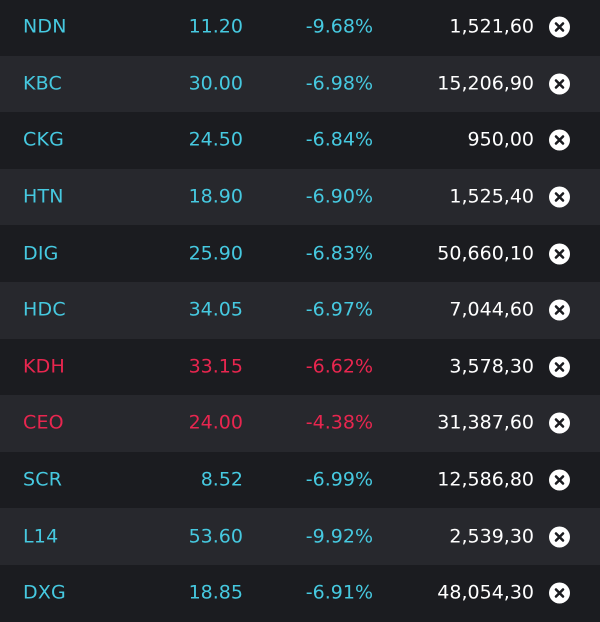 The height and width of the screenshot is (622, 600). What do you see at coordinates (491, 309) in the screenshot?
I see `stock-volume: 7,044,60` at bounding box center [491, 309].